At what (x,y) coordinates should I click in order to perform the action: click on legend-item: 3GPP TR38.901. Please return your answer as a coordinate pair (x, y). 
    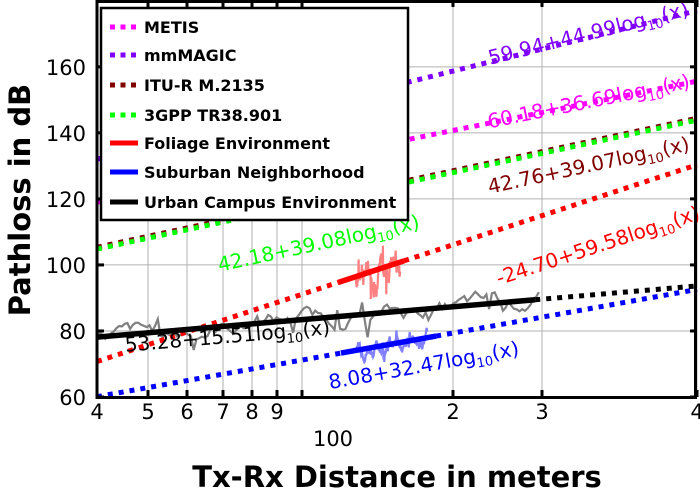
    Looking at the image, I should click on (196, 115).